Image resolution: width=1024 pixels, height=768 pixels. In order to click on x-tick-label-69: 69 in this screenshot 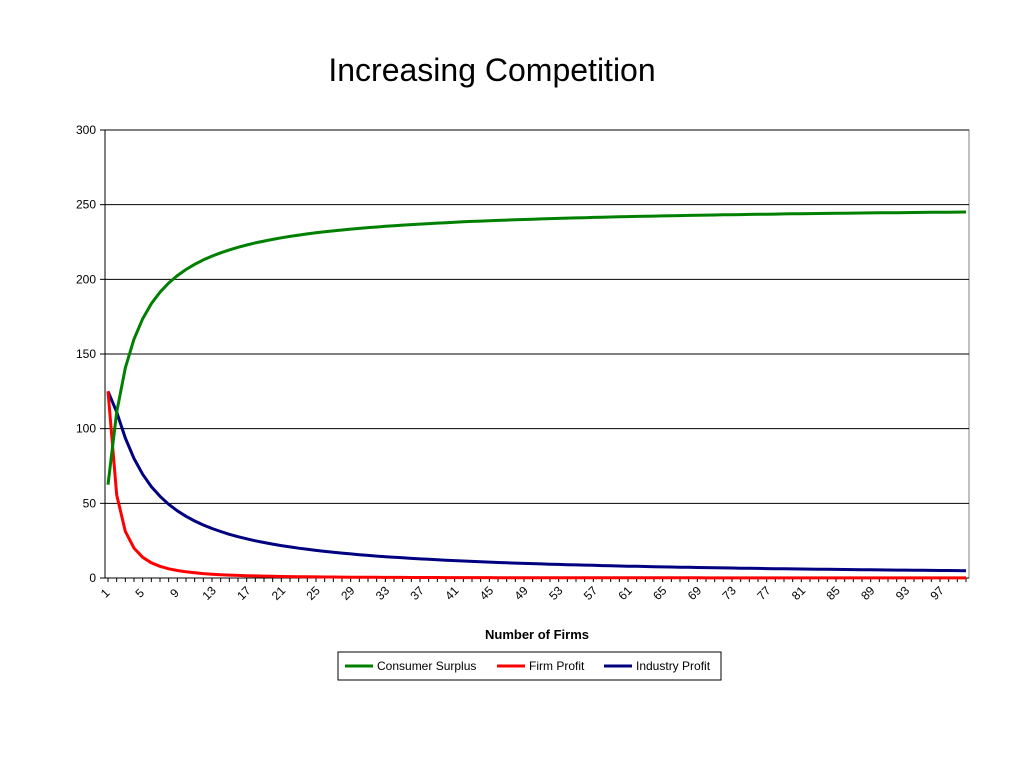, I will do `click(695, 593)`.